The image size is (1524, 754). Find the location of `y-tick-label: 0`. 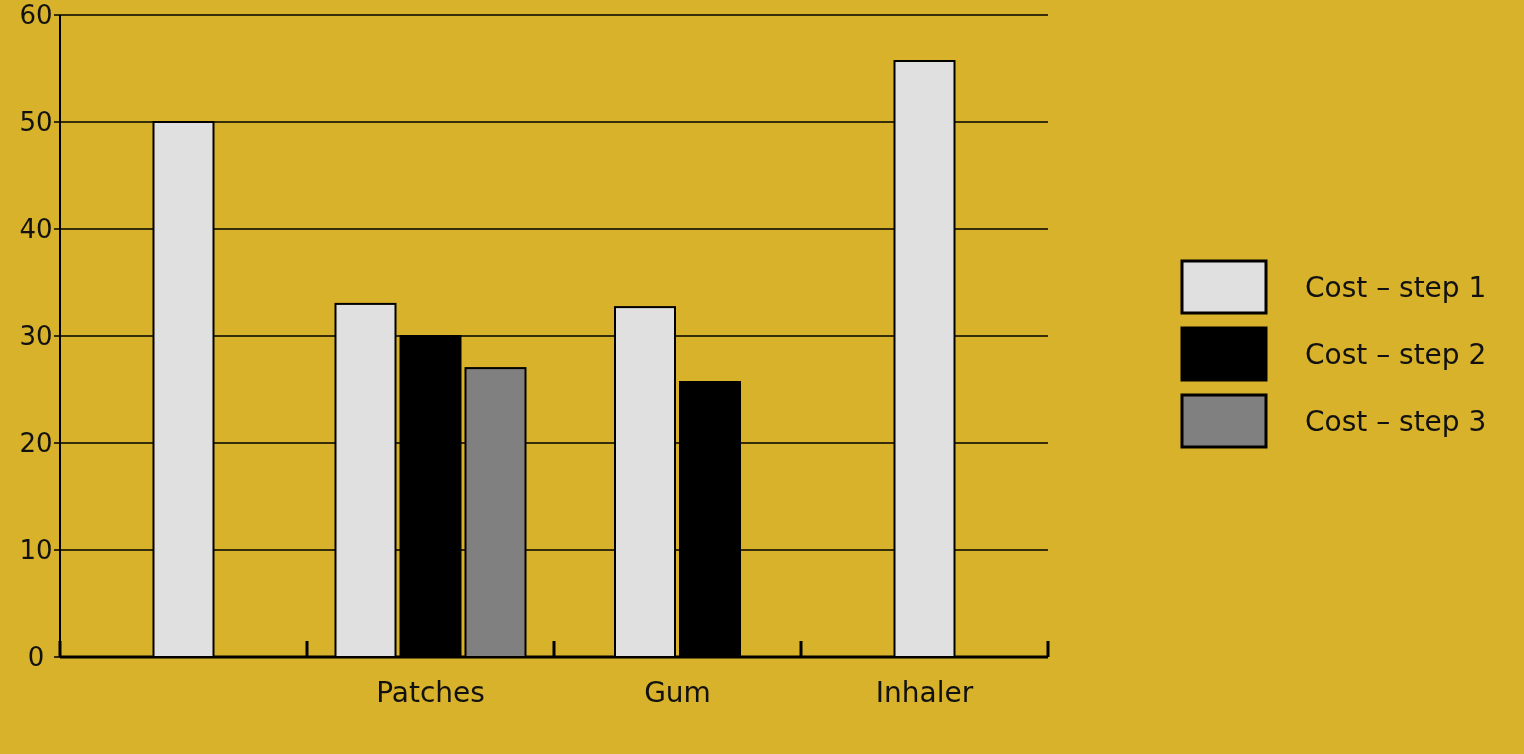

y-tick-label: 0 is located at coordinates (36, 657).